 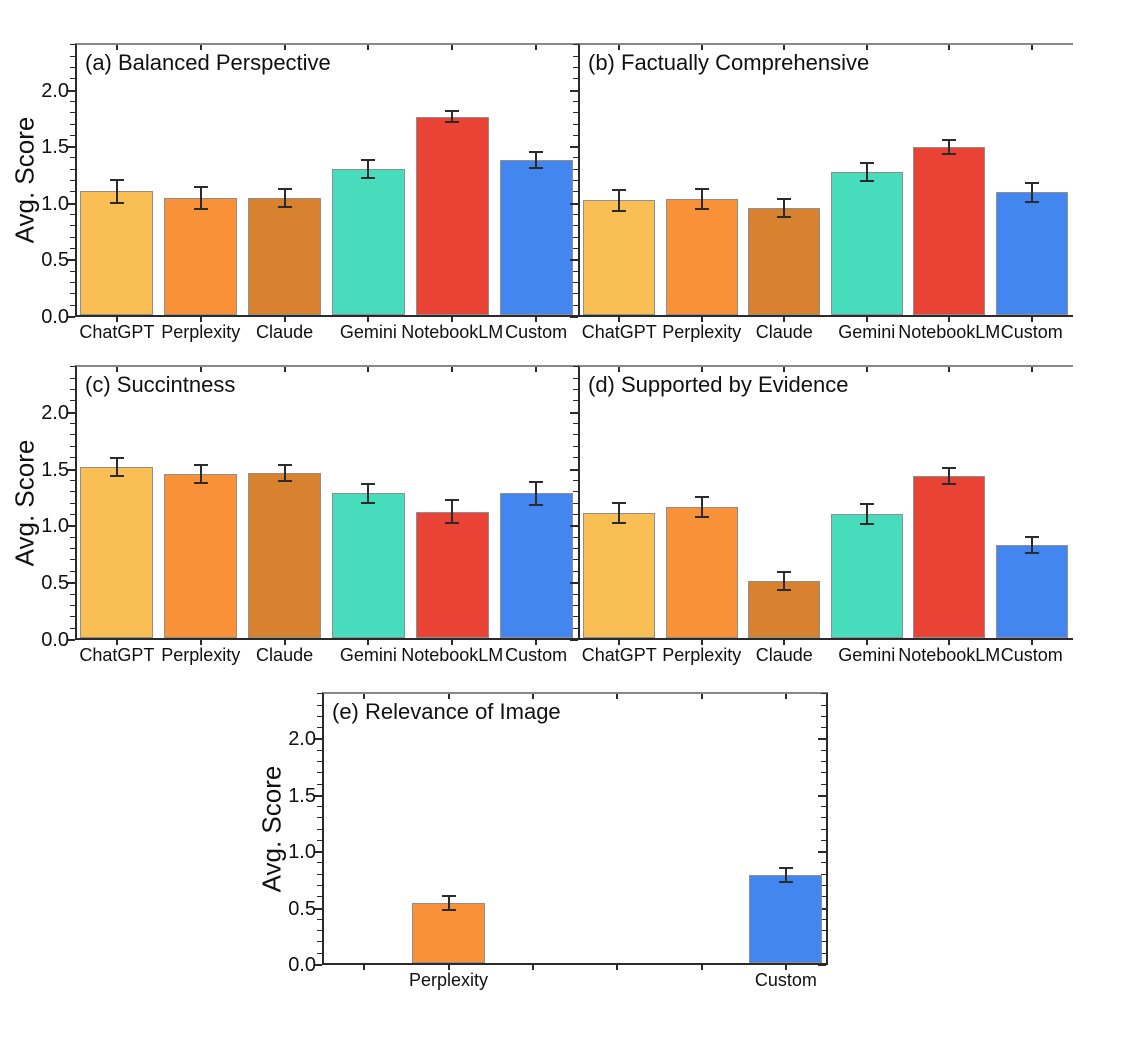 What do you see at coordinates (784, 261) in the screenshot?
I see `bar-claude` at bounding box center [784, 261].